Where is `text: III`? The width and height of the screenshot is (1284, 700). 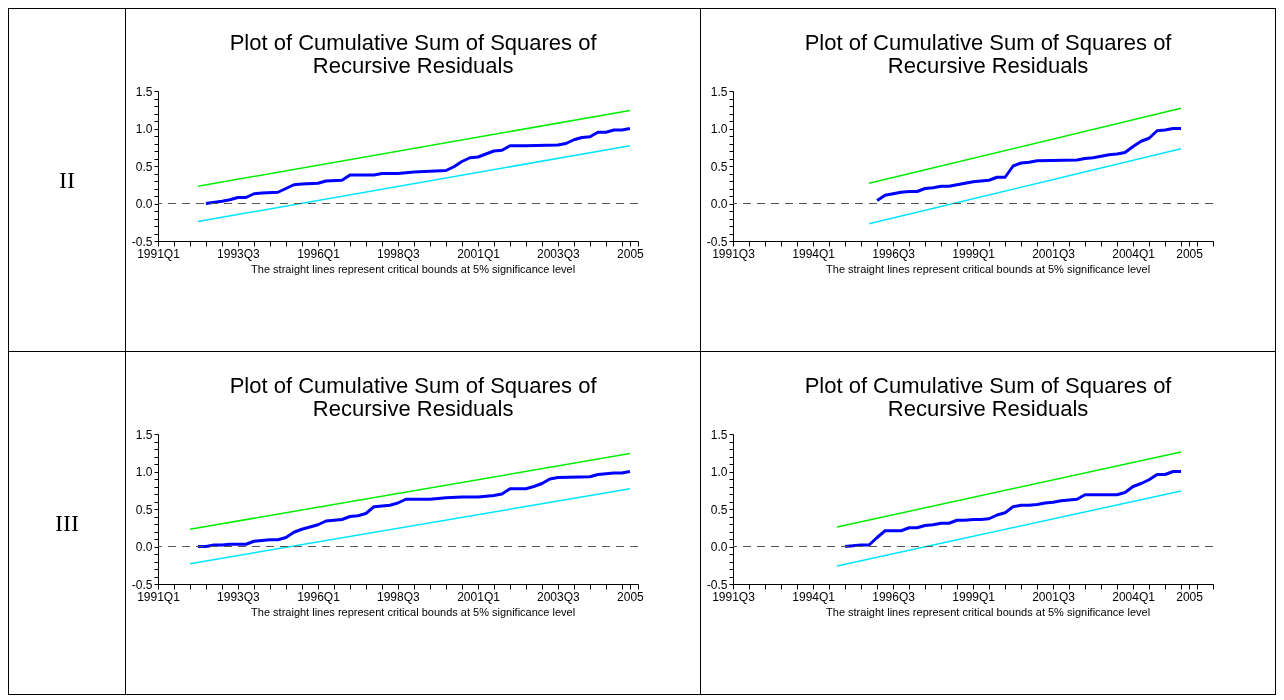 text: III is located at coordinates (67, 523).